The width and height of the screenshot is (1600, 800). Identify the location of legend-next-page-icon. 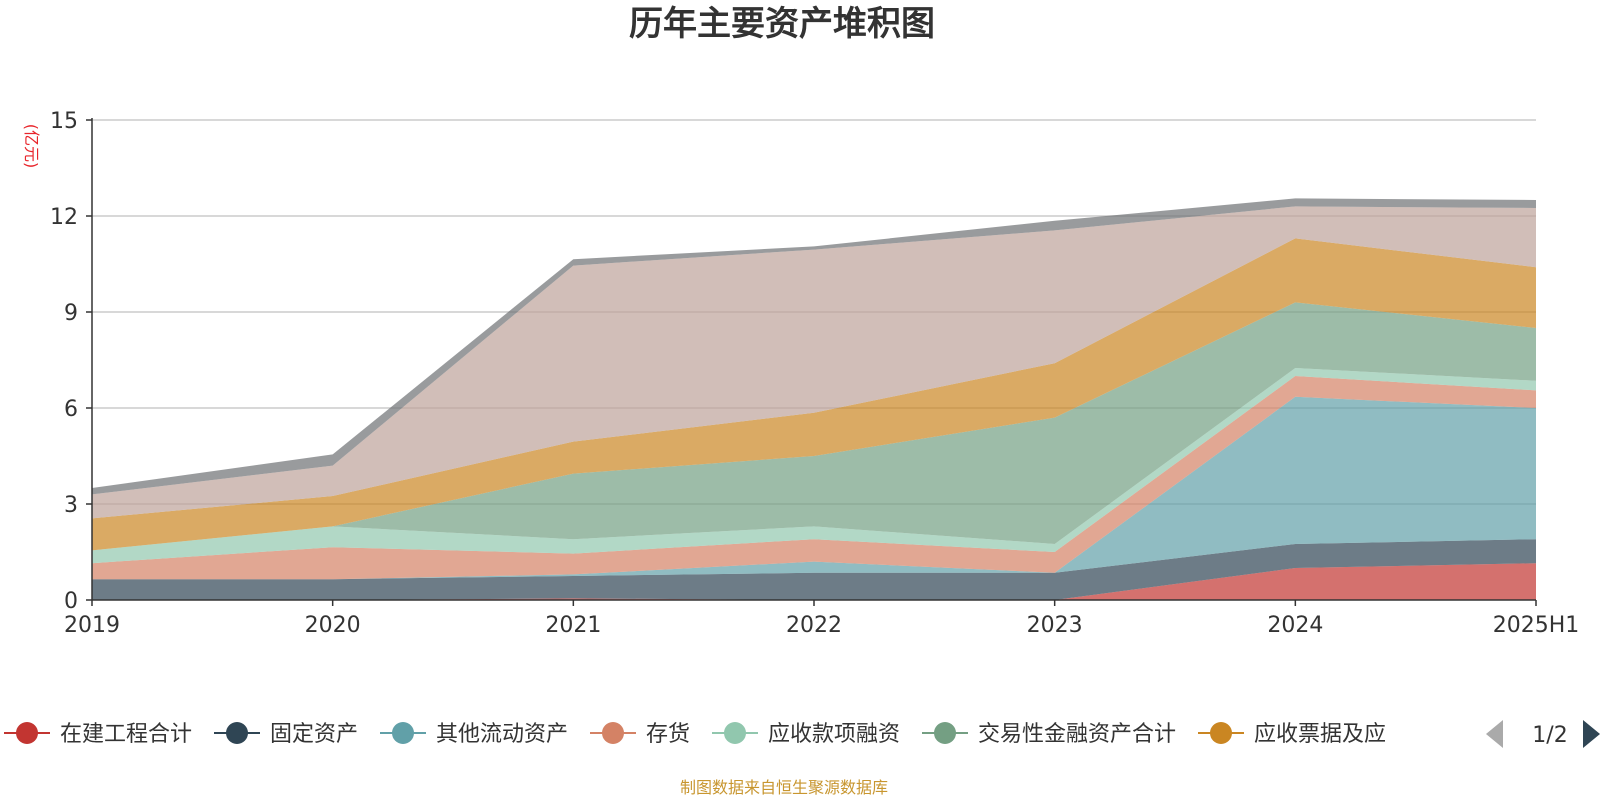
(1591, 734).